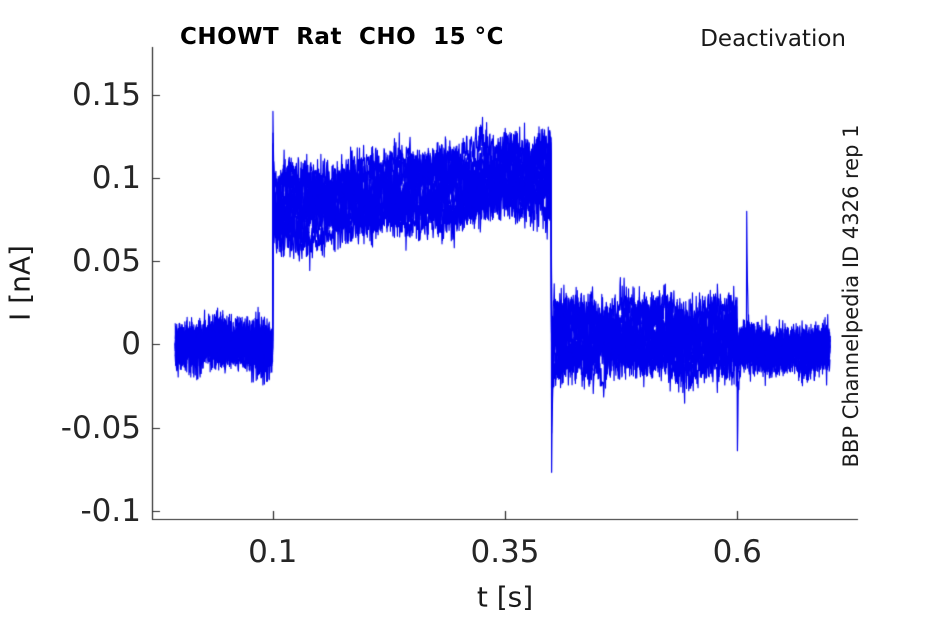  What do you see at coordinates (737, 552) in the screenshot?
I see `x-tick-label: 0.6` at bounding box center [737, 552].